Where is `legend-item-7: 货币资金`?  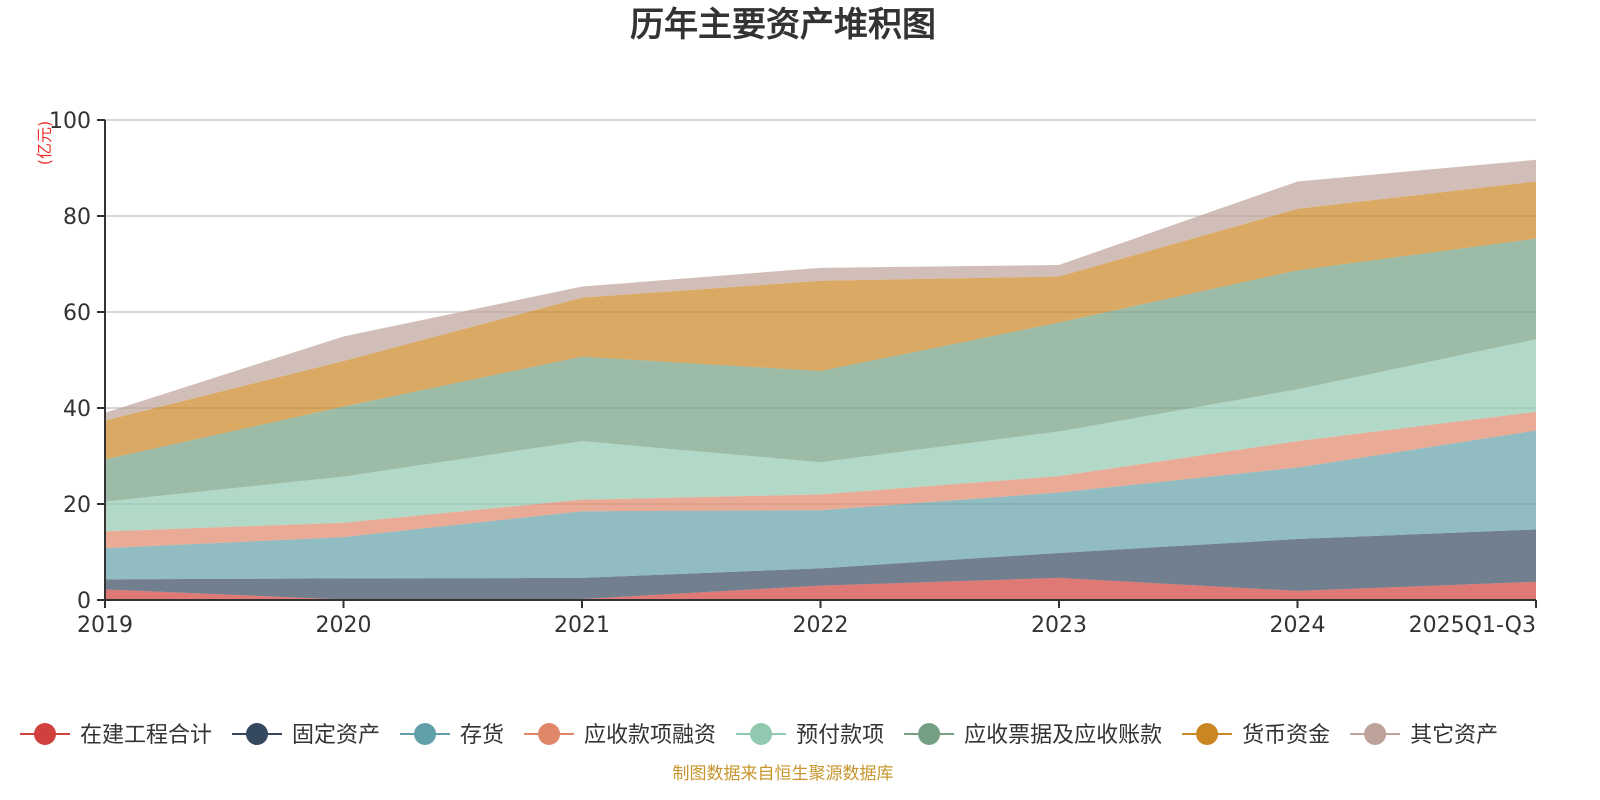
legend-item-7: 货币资金 is located at coordinates (1256, 735).